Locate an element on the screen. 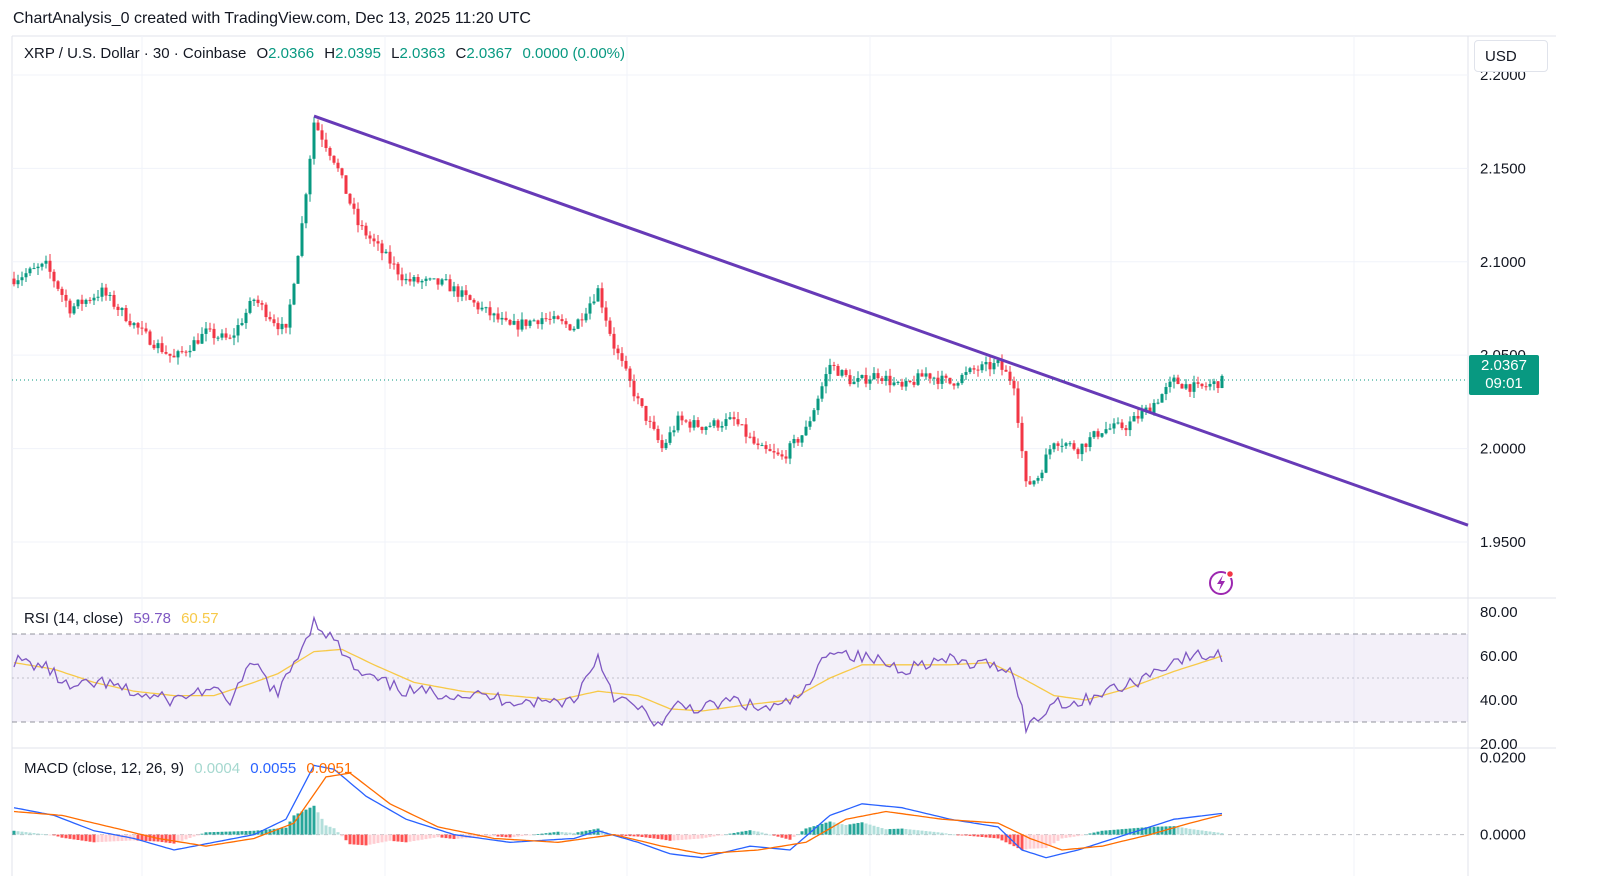 The width and height of the screenshot is (1600, 876). low-label: L is located at coordinates (395, 53).